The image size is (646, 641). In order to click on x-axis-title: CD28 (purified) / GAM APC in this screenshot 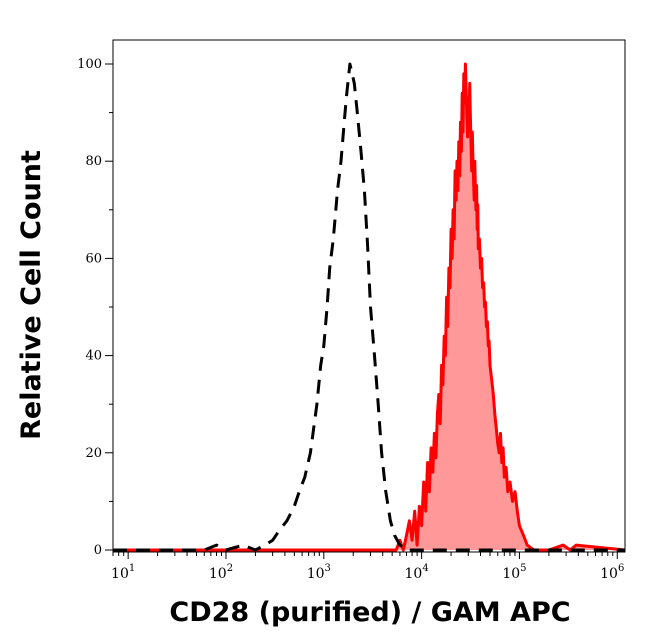, I will do `click(369, 612)`.